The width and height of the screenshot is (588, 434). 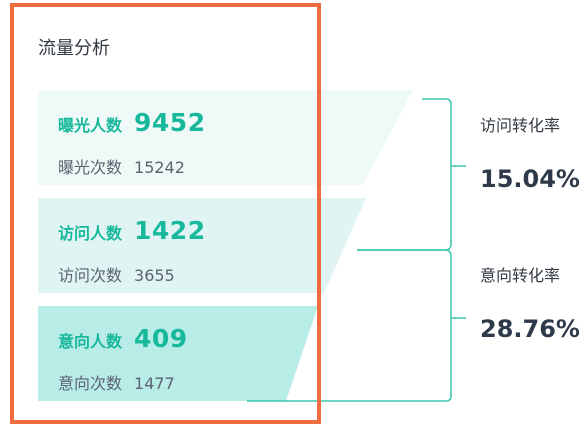 I want to click on intent-conversion-rate-label: 意向转化率, so click(x=520, y=275).